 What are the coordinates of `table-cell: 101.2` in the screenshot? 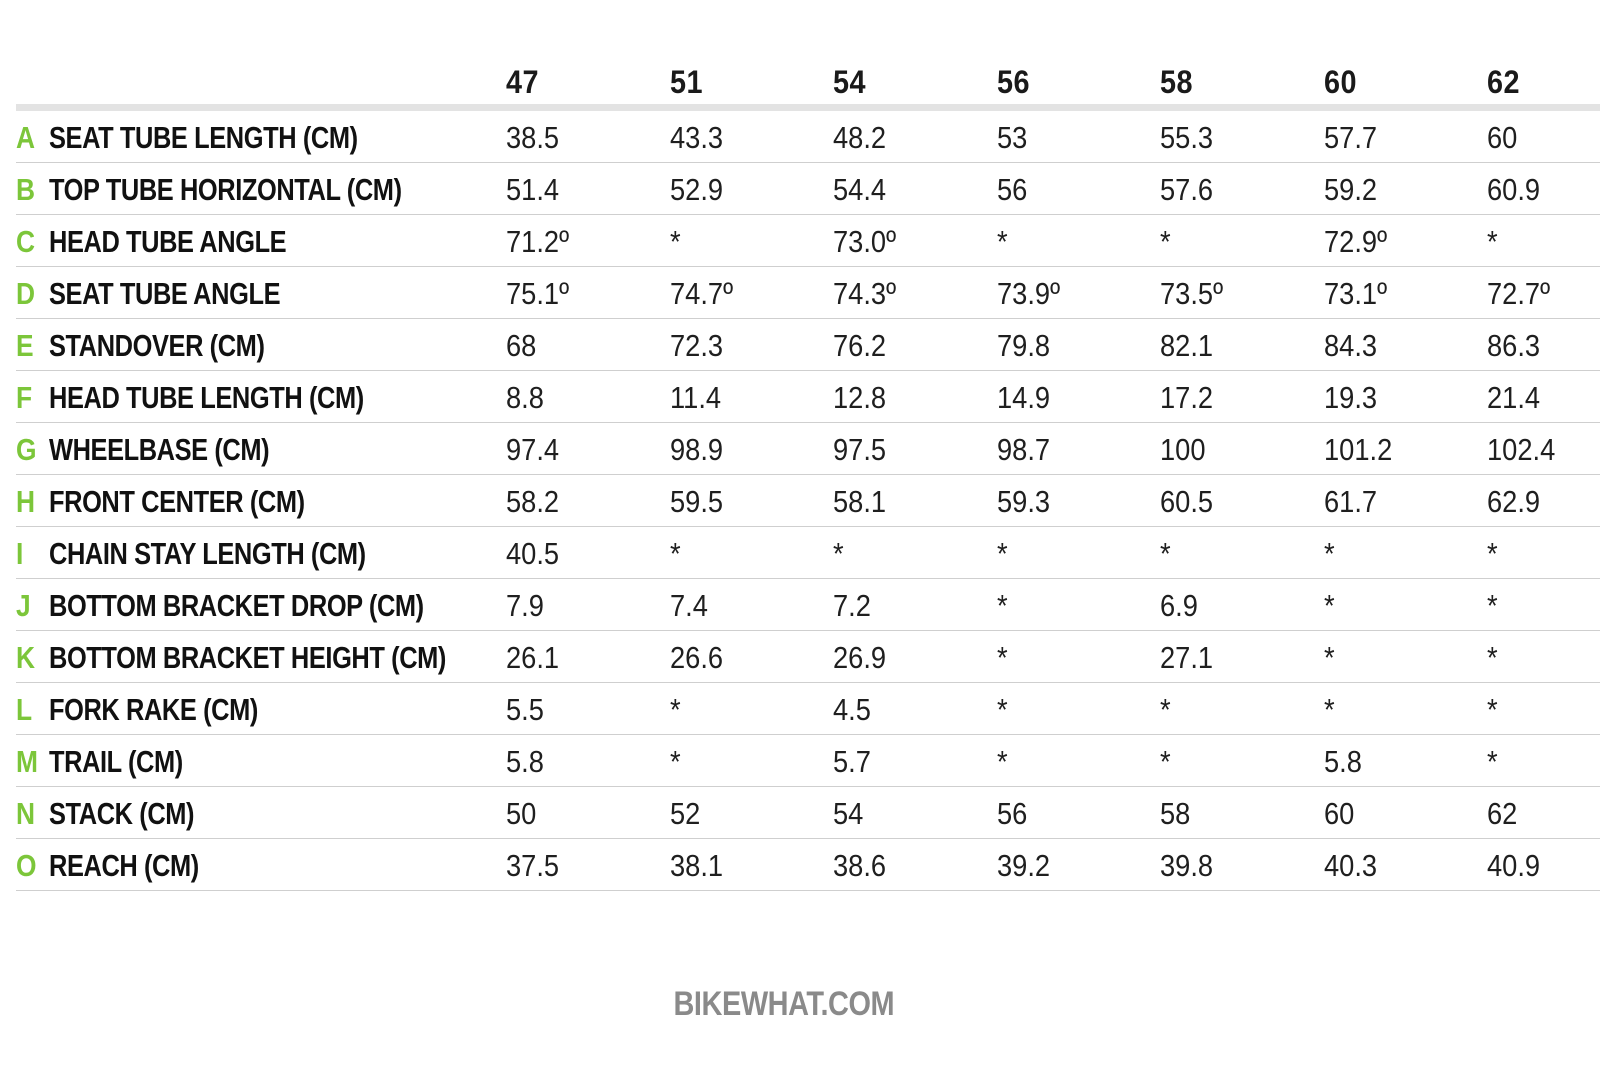 It's located at (1358, 449).